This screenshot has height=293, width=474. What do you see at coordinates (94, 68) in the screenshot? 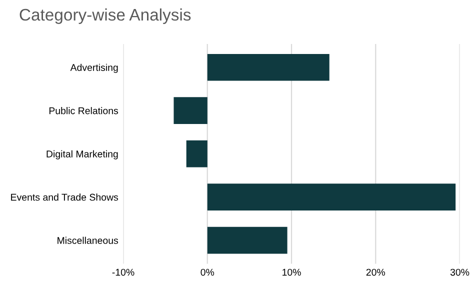
I see `y-tick-label: Advertising` at bounding box center [94, 68].